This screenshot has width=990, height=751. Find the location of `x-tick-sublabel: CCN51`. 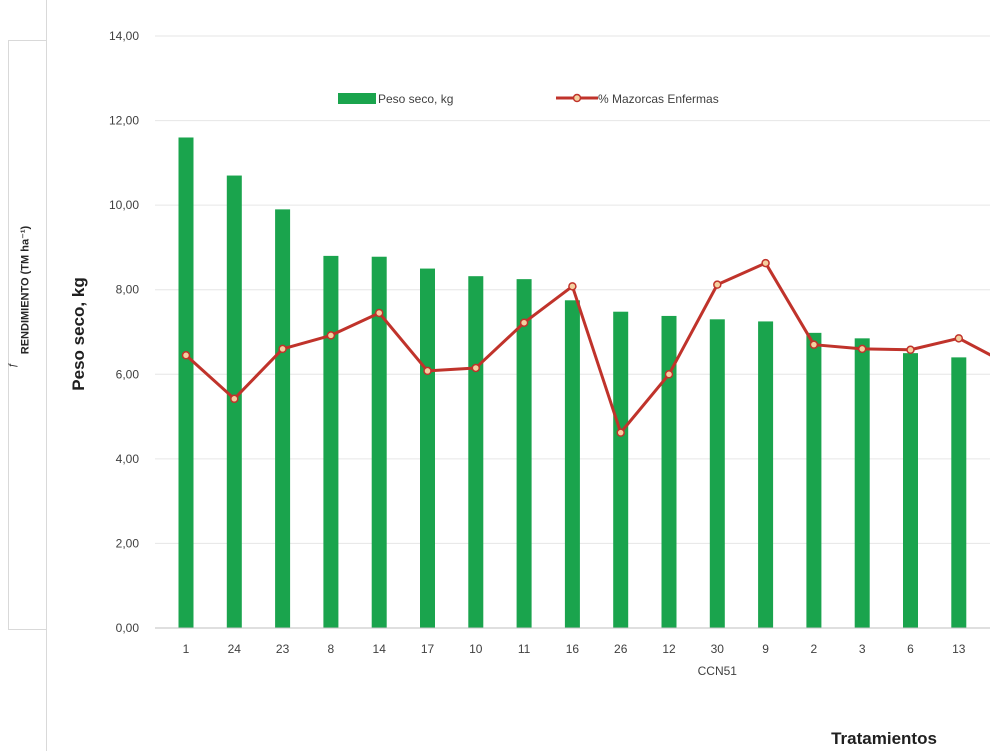

x-tick-sublabel: CCN51 is located at coordinates (718, 671).